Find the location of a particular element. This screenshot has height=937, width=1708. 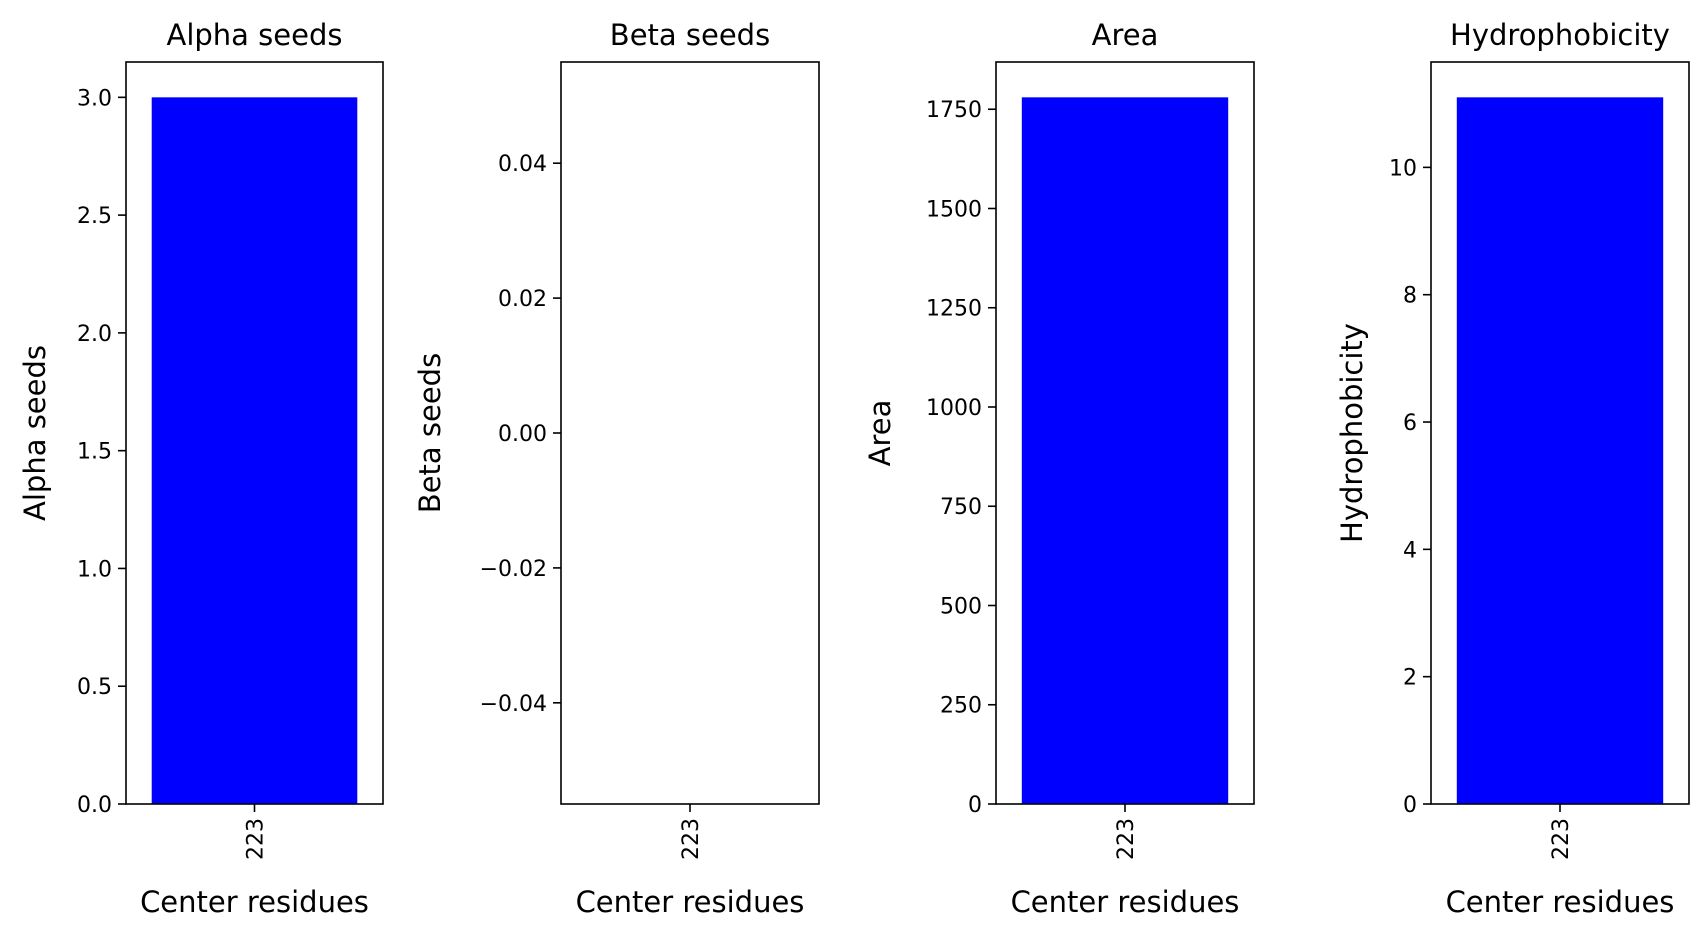

y-tick-label: 0.04 is located at coordinates (522, 164).